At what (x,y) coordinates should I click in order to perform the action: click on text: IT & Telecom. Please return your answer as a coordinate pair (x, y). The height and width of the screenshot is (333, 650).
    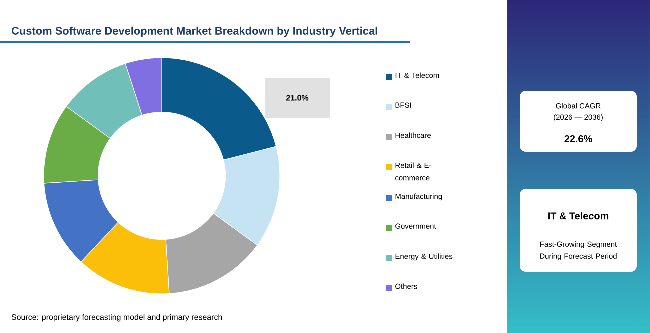
    Looking at the image, I should click on (578, 216).